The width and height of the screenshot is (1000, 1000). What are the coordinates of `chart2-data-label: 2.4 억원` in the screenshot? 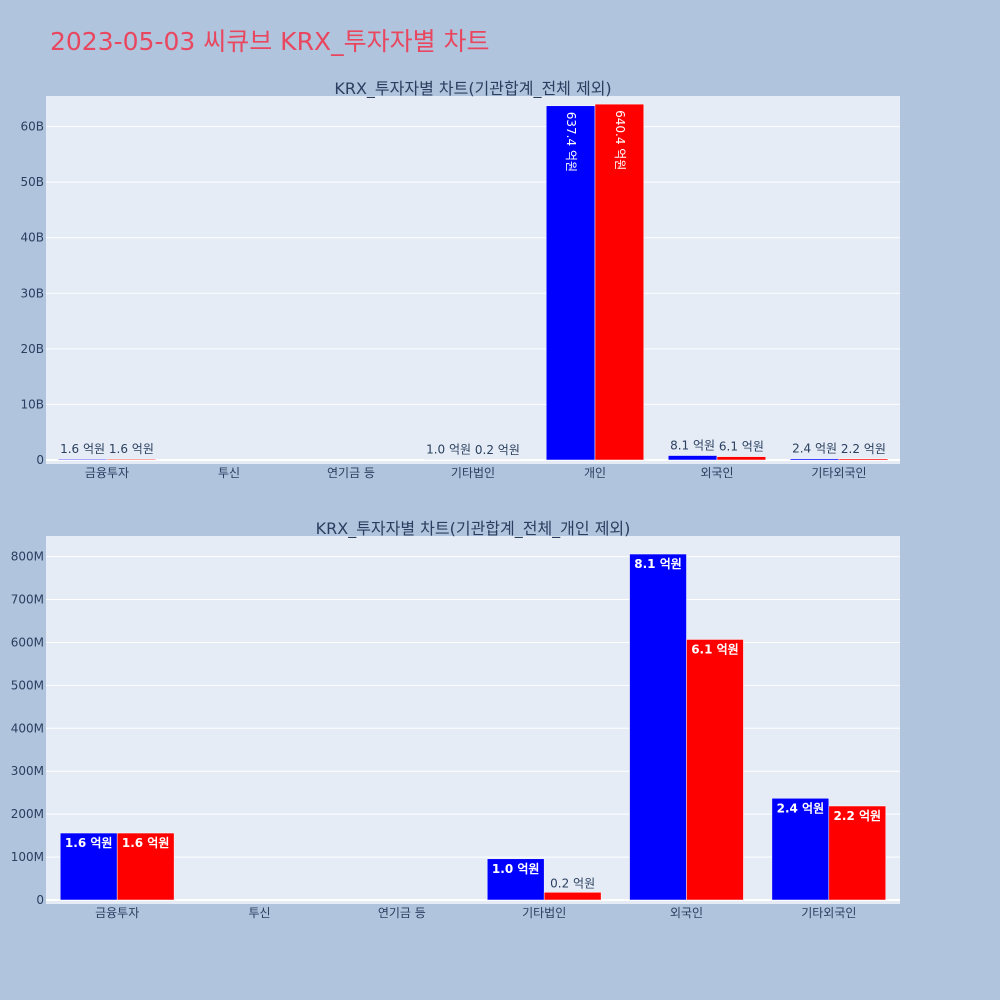 It's located at (801, 808).